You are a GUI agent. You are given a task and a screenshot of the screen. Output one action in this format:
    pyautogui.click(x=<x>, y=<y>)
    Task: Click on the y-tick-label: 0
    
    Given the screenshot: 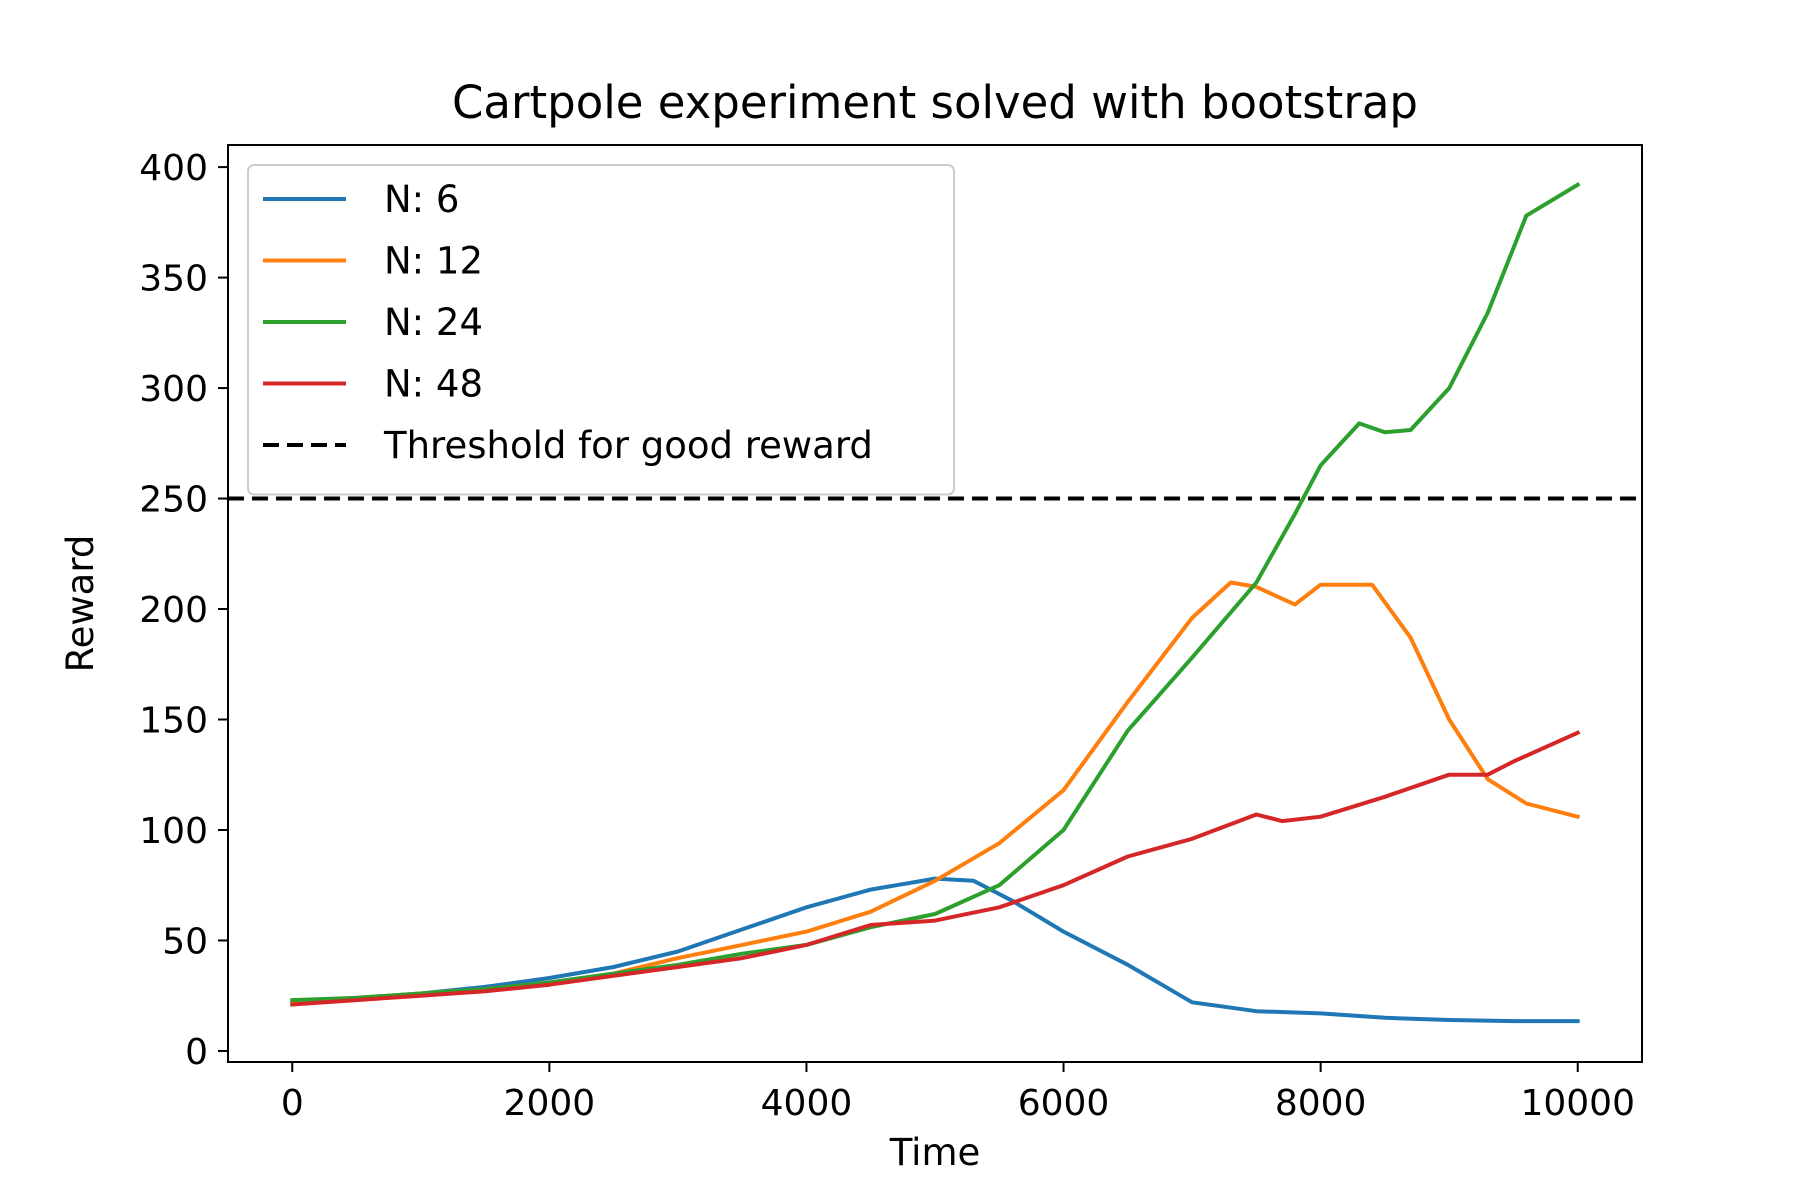 What is the action you would take?
    pyautogui.click(x=196, y=1052)
    